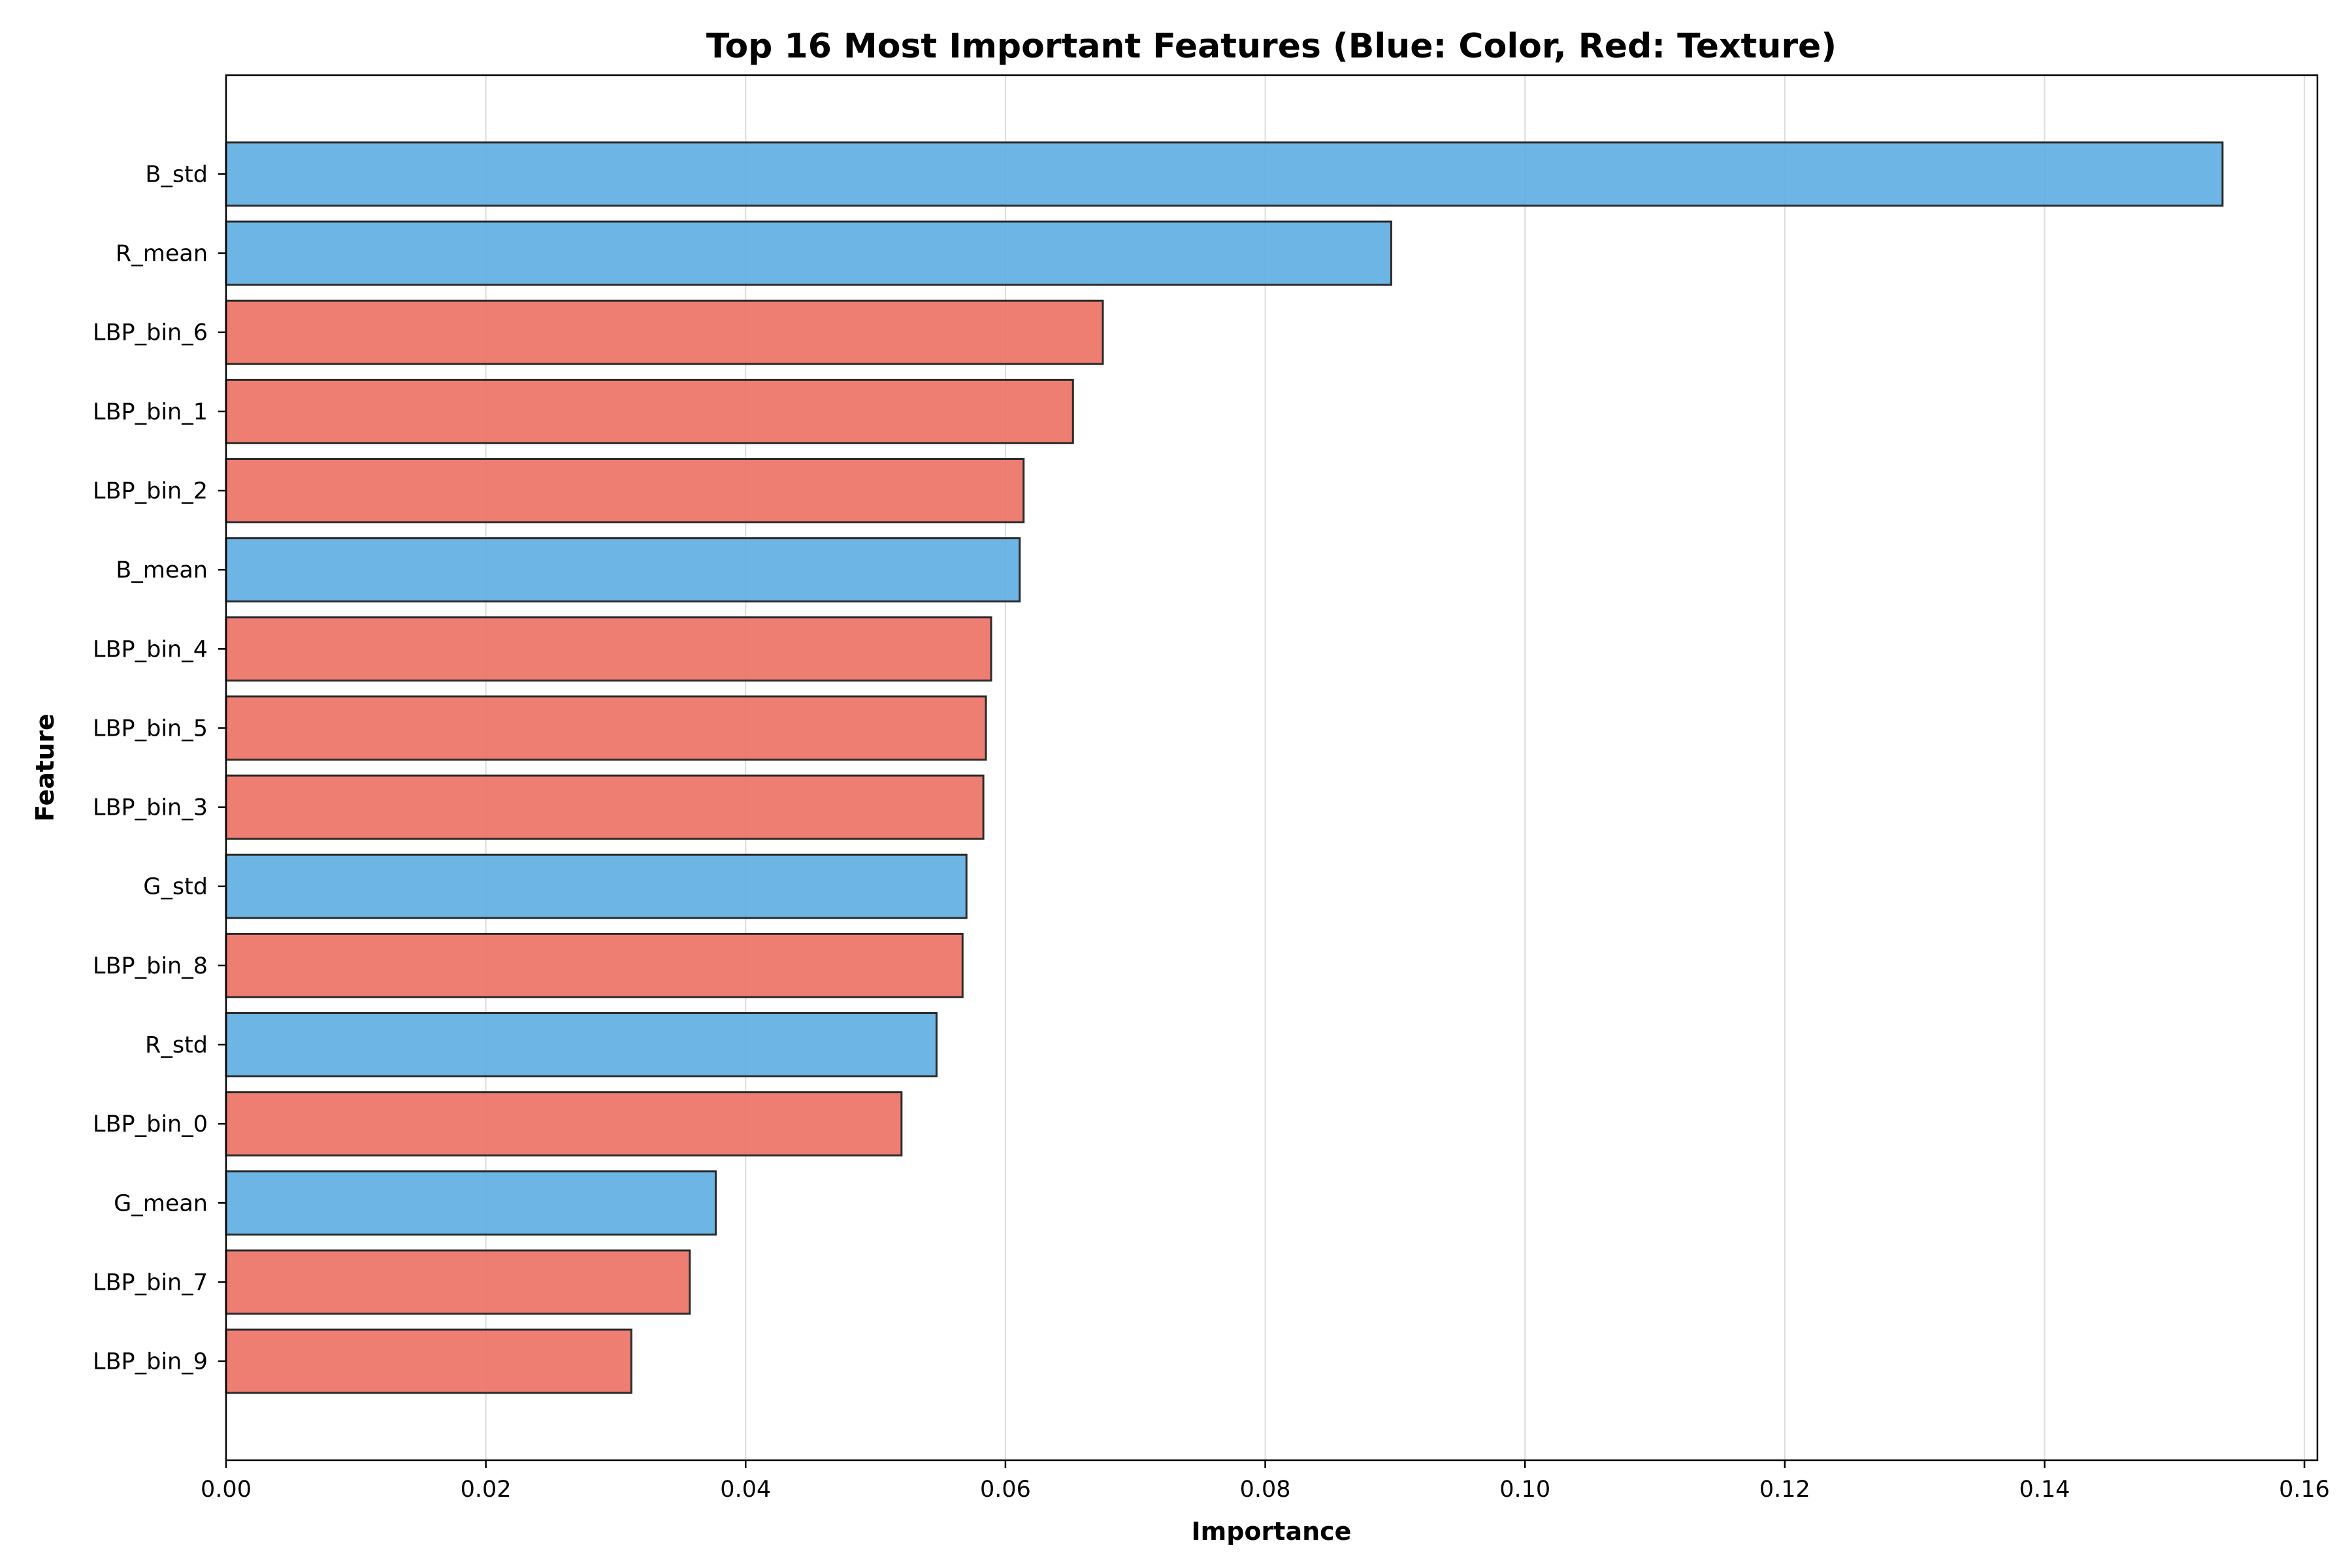 This screenshot has height=1568, width=2352. I want to click on x-tick-label: 0.00, so click(226, 1490).